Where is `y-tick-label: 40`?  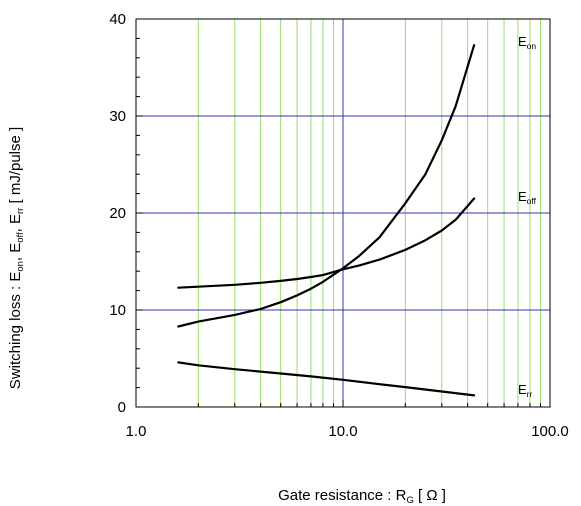
y-tick-label: 40 is located at coordinates (117, 19).